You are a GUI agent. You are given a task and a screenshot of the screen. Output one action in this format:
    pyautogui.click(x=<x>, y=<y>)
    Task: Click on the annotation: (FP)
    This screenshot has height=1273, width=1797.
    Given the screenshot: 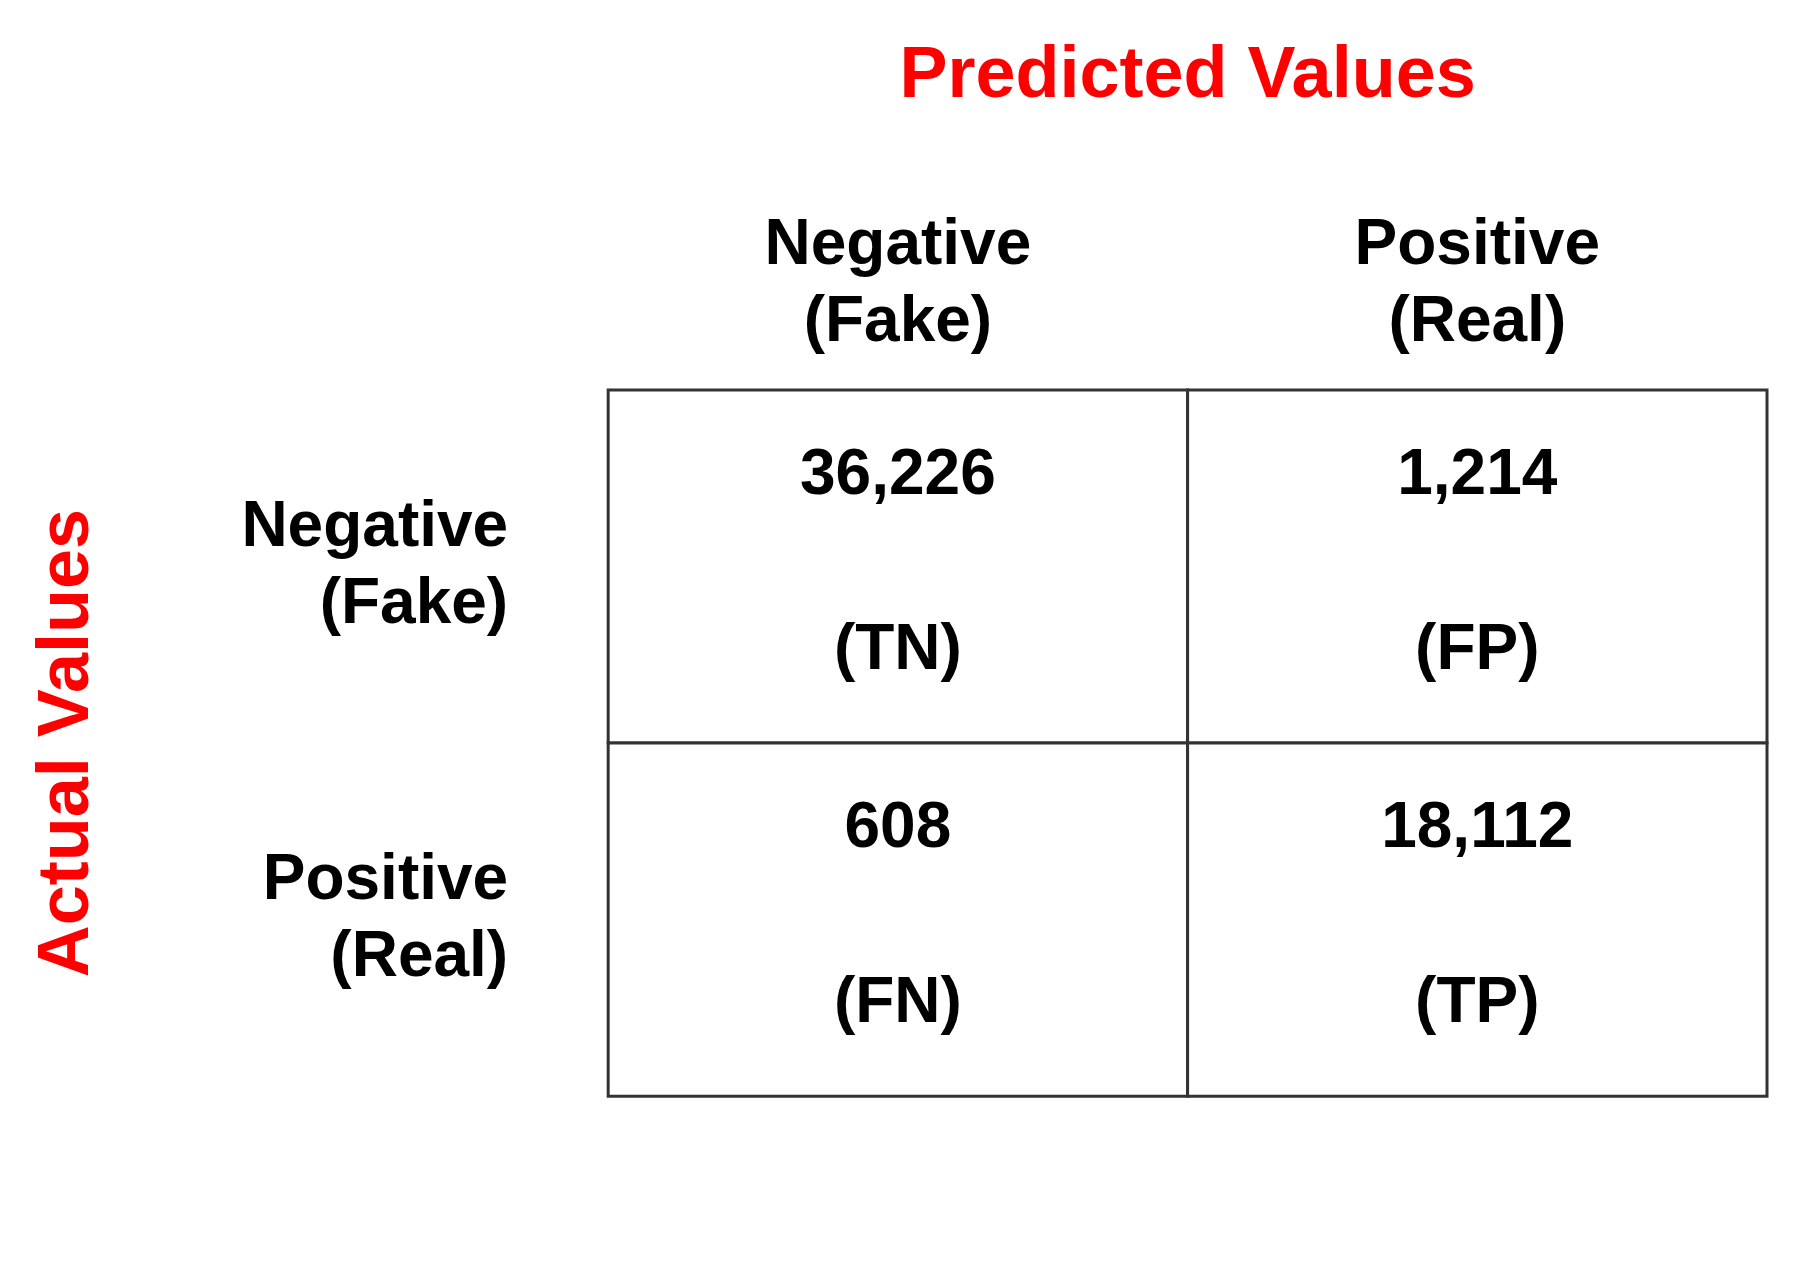 What is the action you would take?
    pyautogui.click(x=1477, y=647)
    